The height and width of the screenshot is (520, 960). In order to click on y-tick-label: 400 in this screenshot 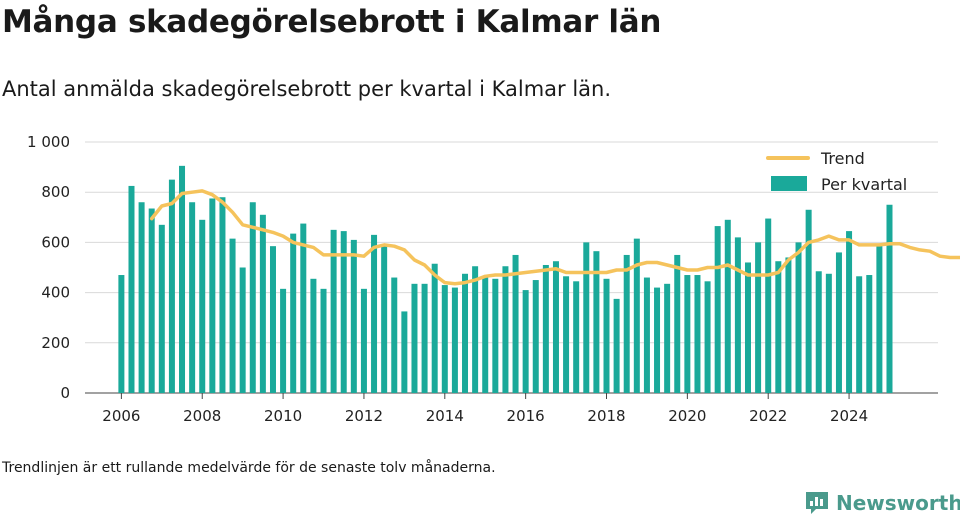, I will do `click(55, 293)`.